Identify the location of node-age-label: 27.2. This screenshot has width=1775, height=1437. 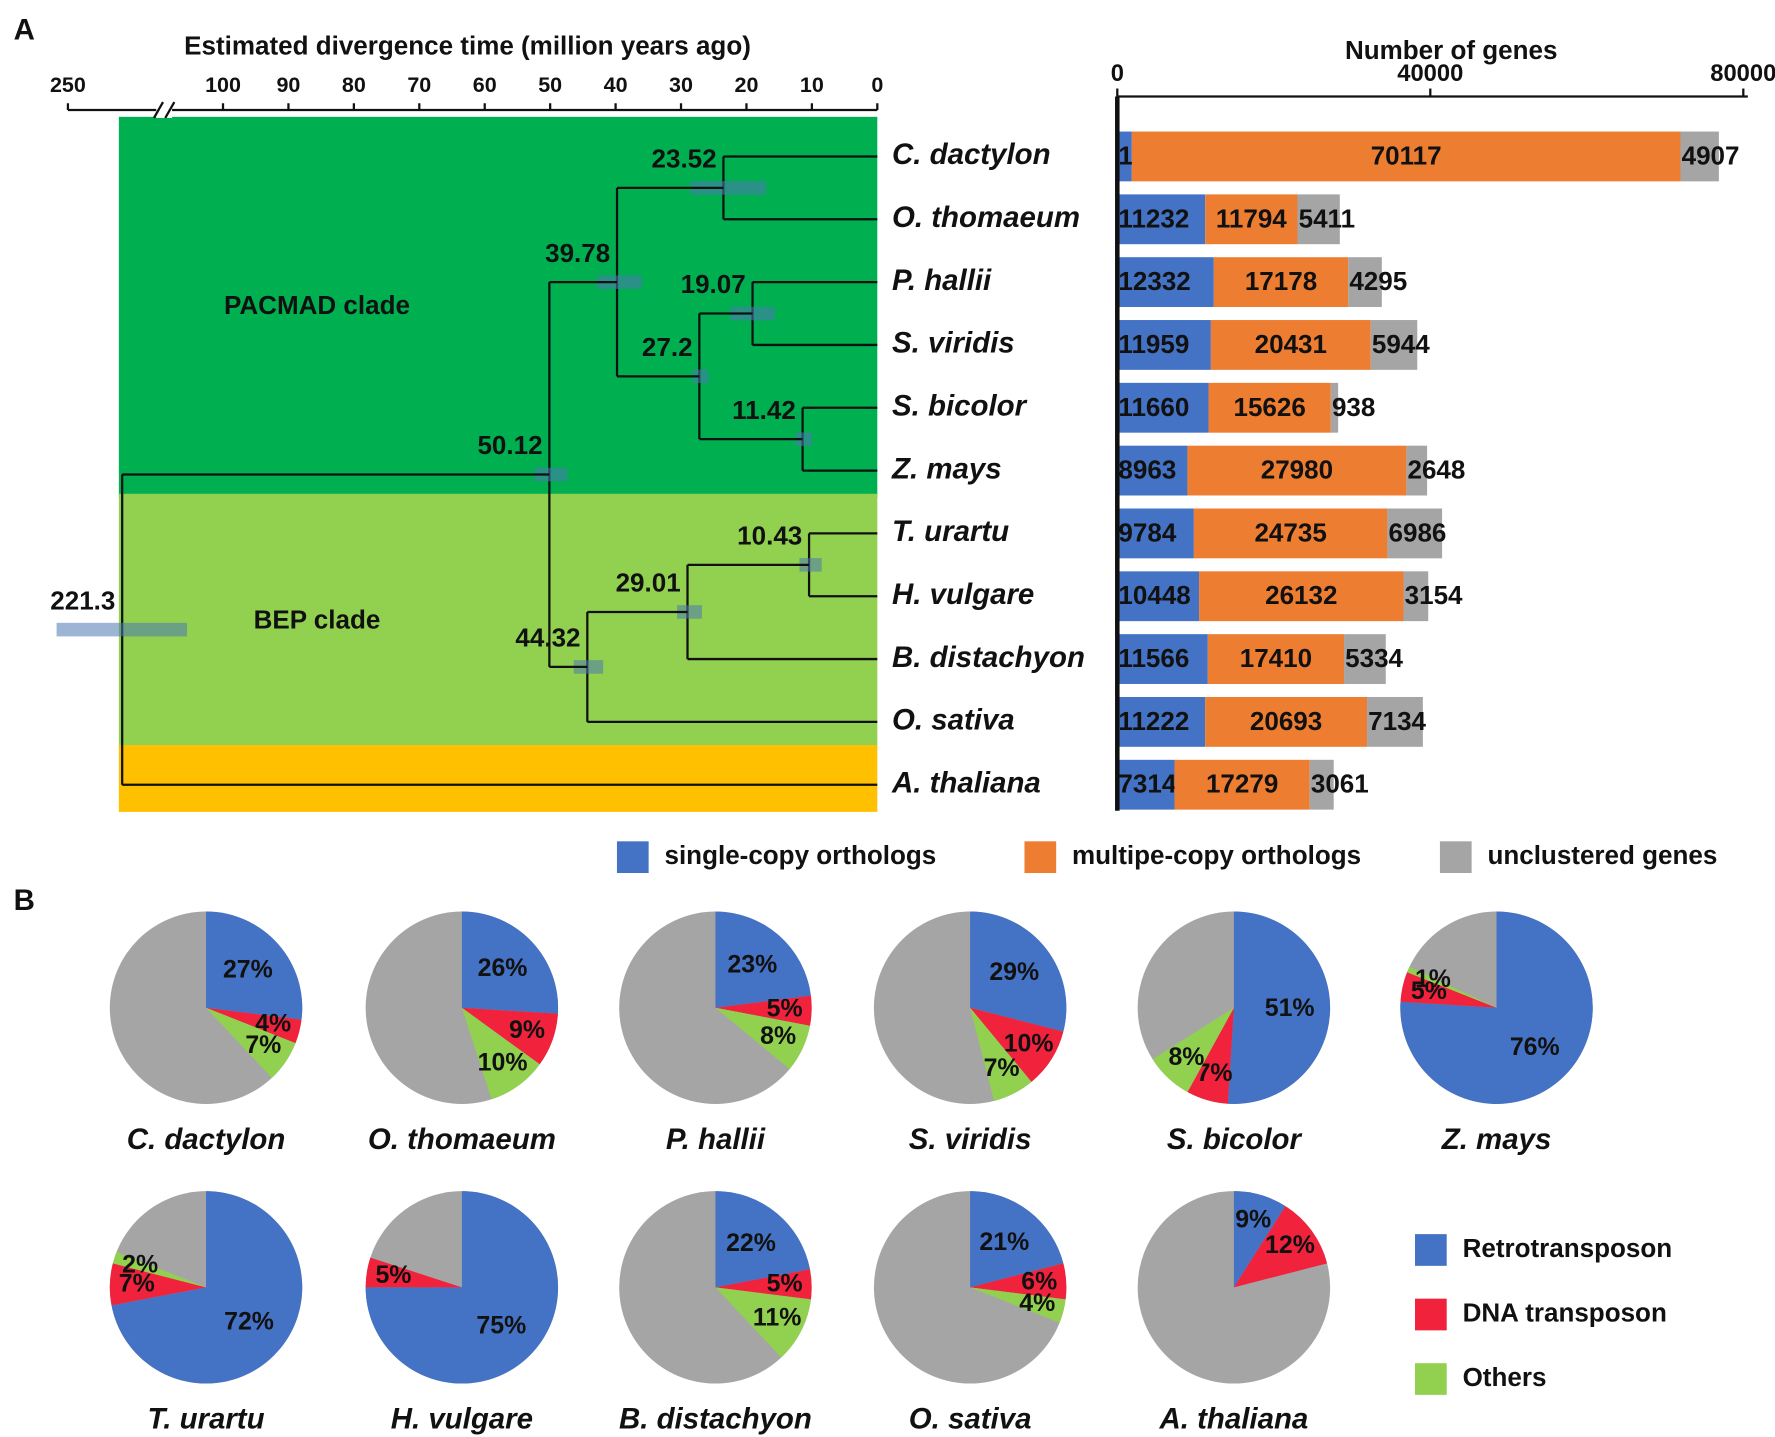
(667, 347).